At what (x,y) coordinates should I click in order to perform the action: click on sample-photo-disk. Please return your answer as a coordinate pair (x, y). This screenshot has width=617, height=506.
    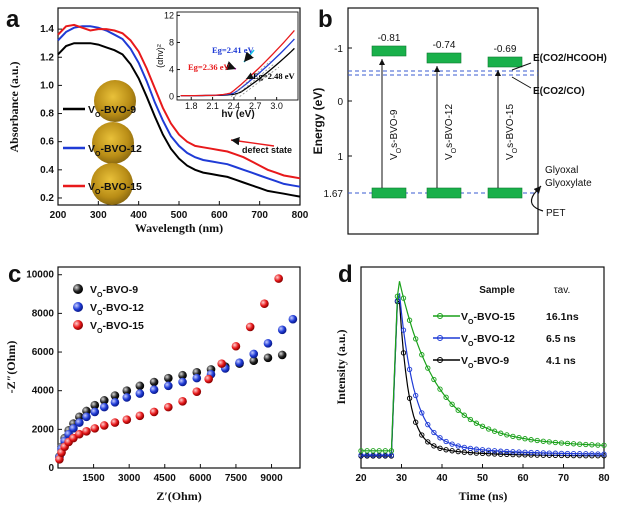
    Looking at the image, I should click on (115, 101).